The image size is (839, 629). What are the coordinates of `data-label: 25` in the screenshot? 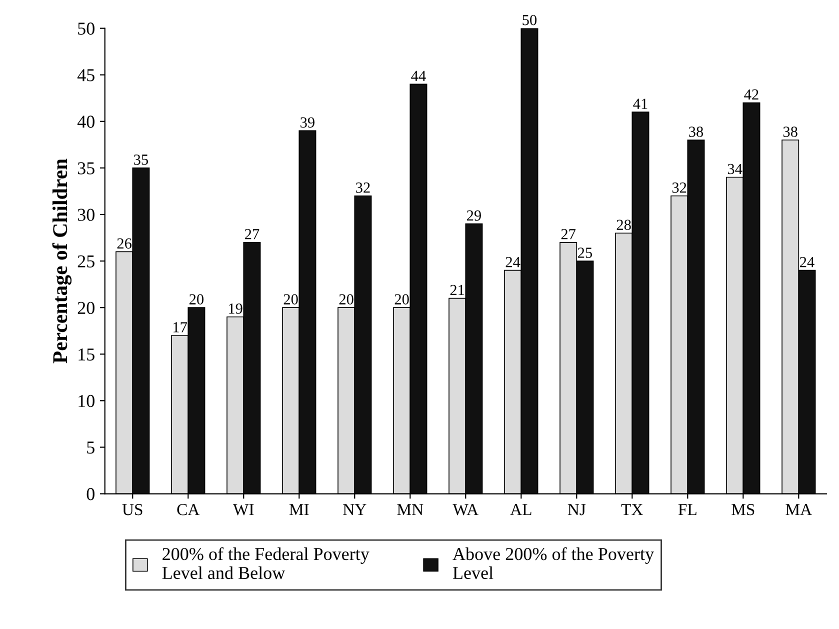 It's located at (585, 253).